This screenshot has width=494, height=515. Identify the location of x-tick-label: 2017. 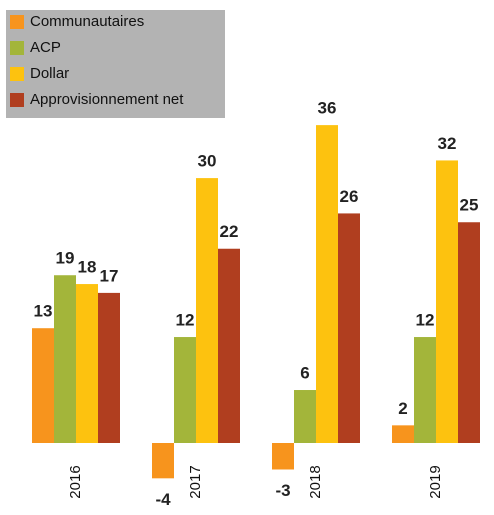
(195, 481).